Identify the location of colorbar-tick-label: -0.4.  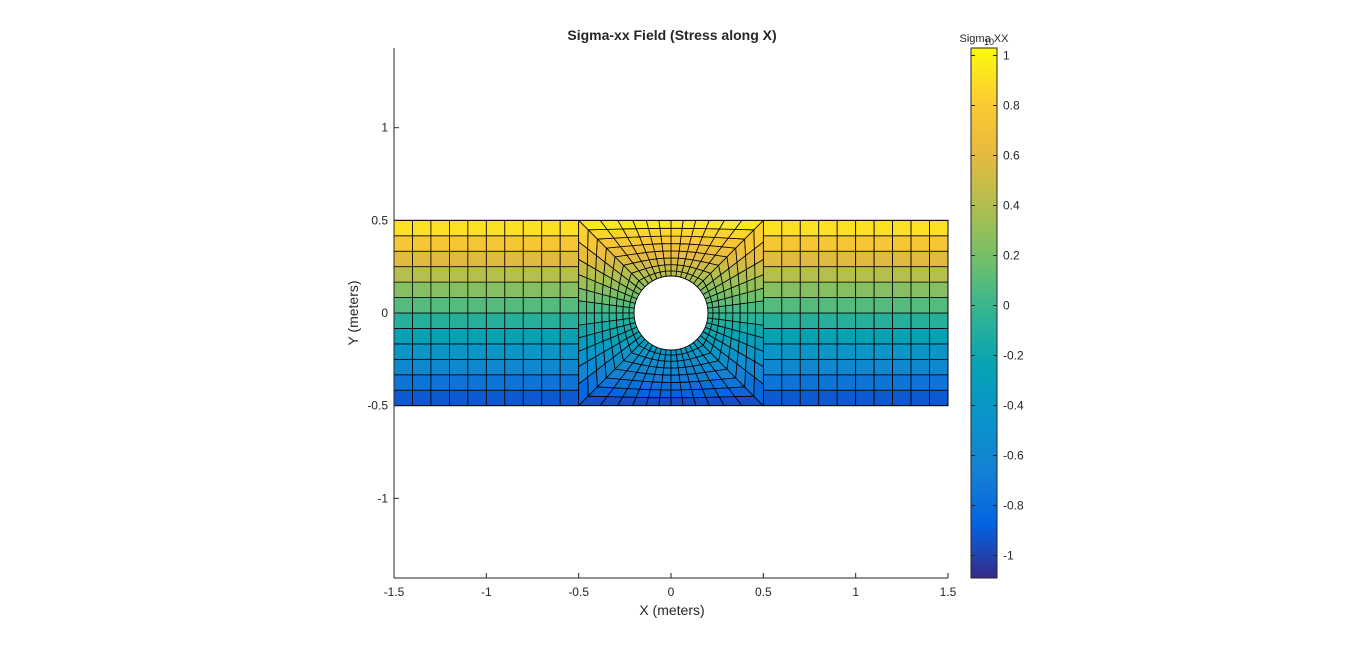
(1013, 406).